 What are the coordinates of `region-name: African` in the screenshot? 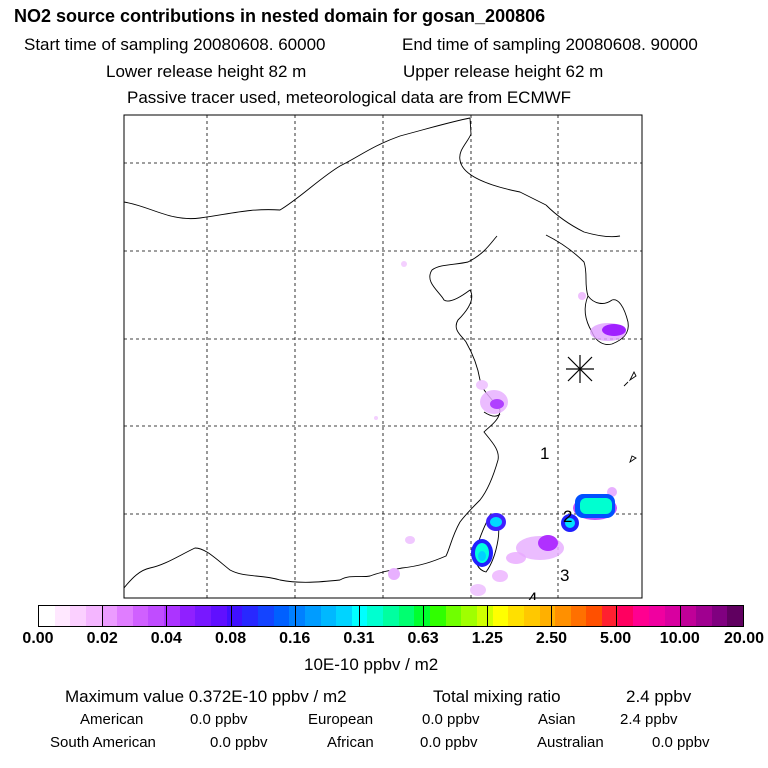 It's located at (350, 742).